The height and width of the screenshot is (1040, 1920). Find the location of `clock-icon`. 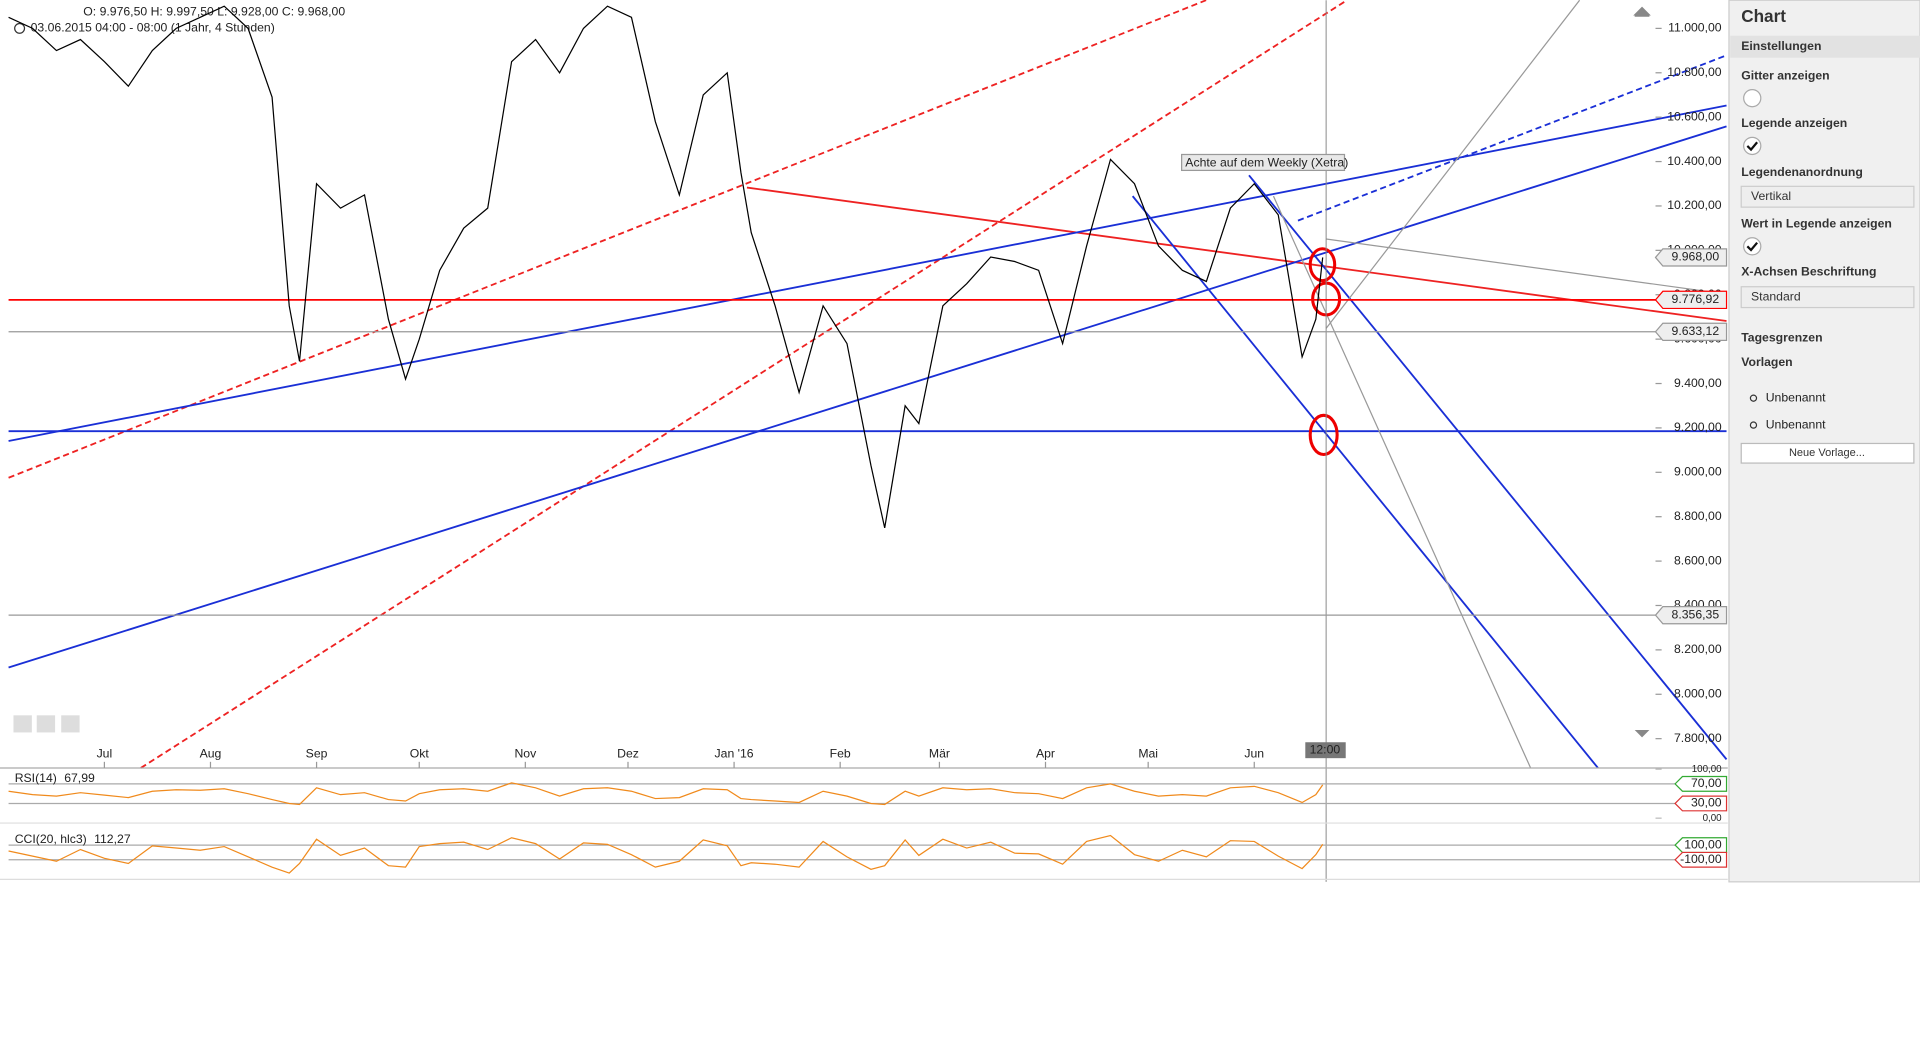

clock-icon is located at coordinates (20, 28).